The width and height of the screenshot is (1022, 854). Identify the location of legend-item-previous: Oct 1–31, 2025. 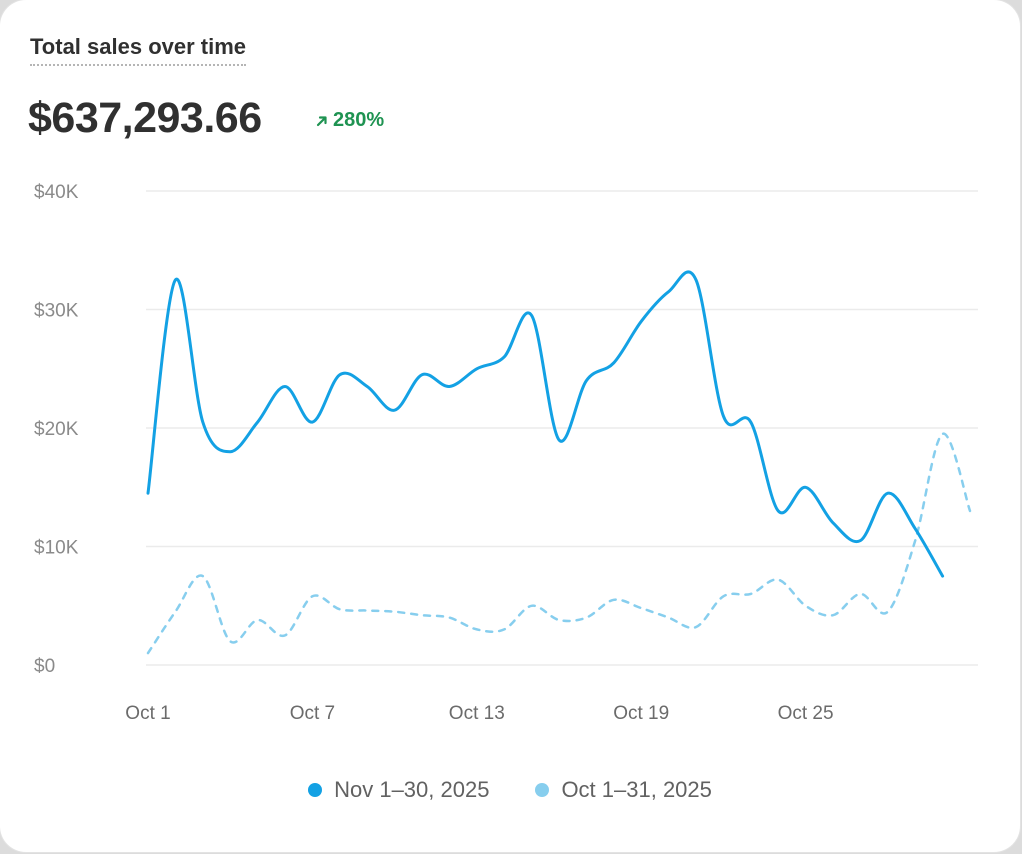
(623, 790).